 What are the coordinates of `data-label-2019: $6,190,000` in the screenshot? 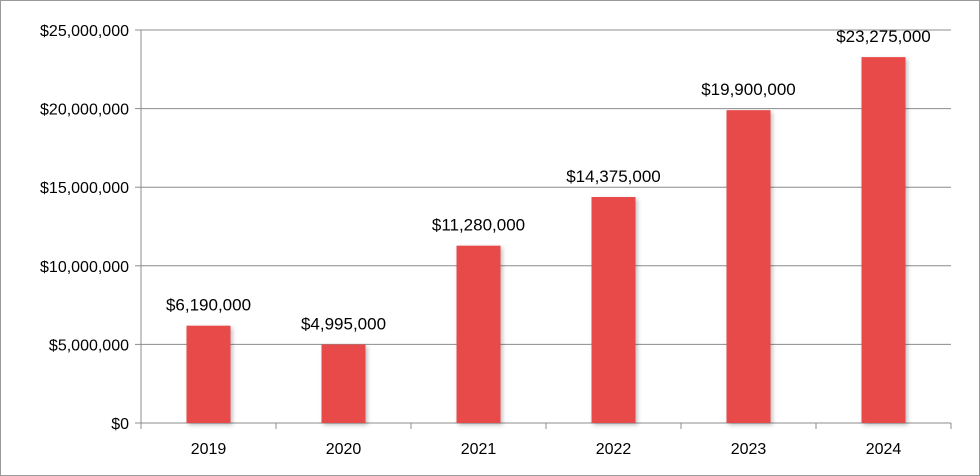 It's located at (208, 305).